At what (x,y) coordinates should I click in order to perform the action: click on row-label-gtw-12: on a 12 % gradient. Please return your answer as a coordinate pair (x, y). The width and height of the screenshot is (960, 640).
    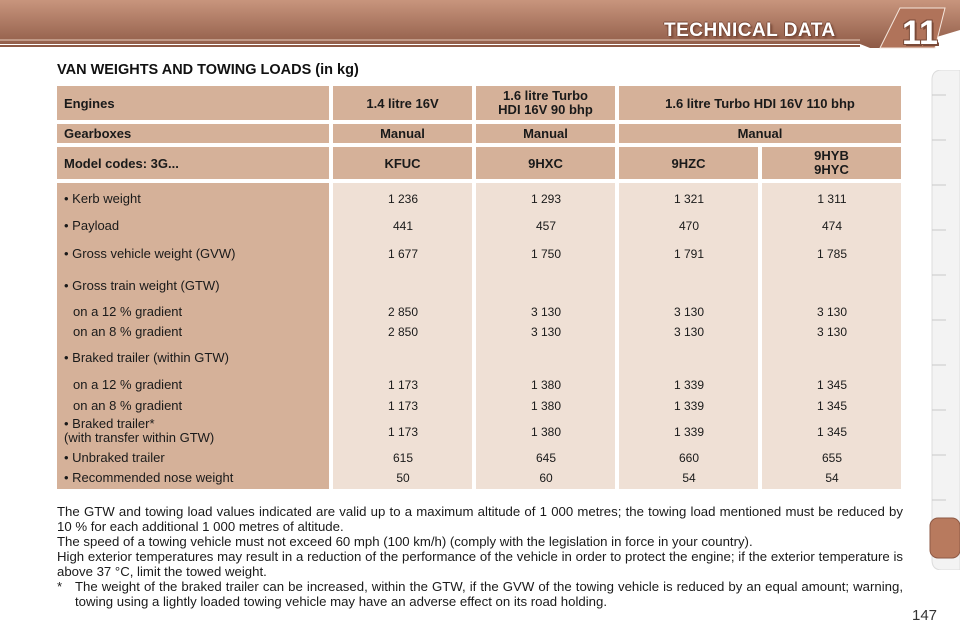
    Looking at the image, I should click on (128, 311).